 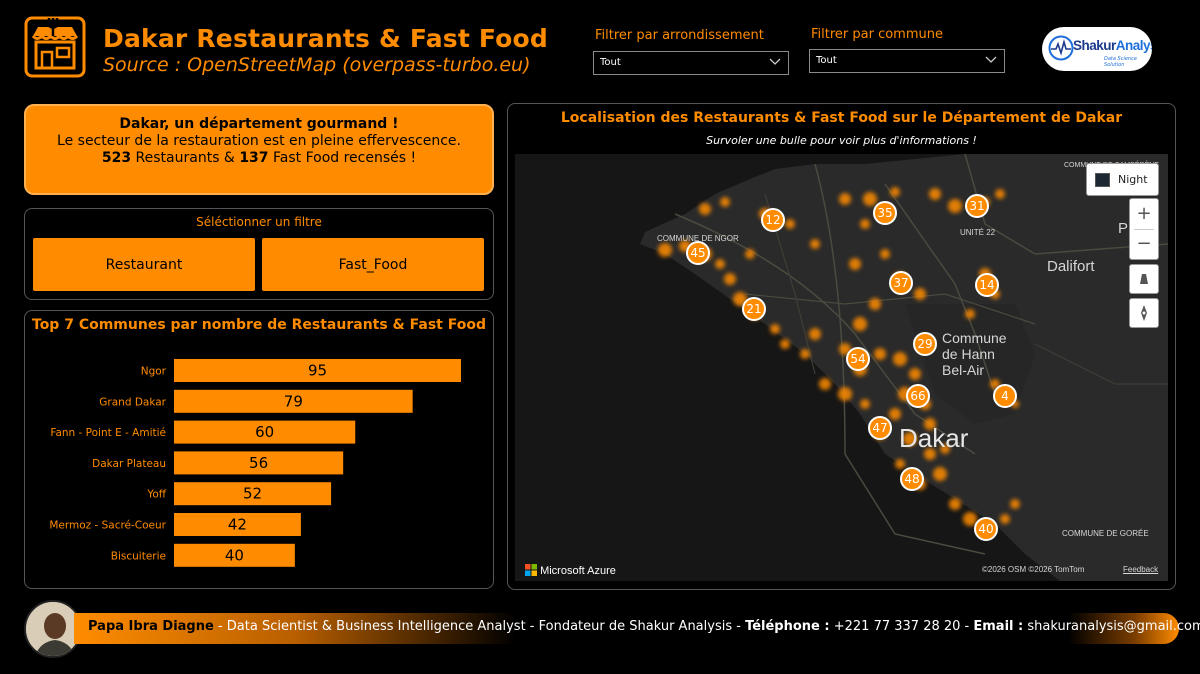 I want to click on zoom-out-button: −, so click(x=1144, y=243).